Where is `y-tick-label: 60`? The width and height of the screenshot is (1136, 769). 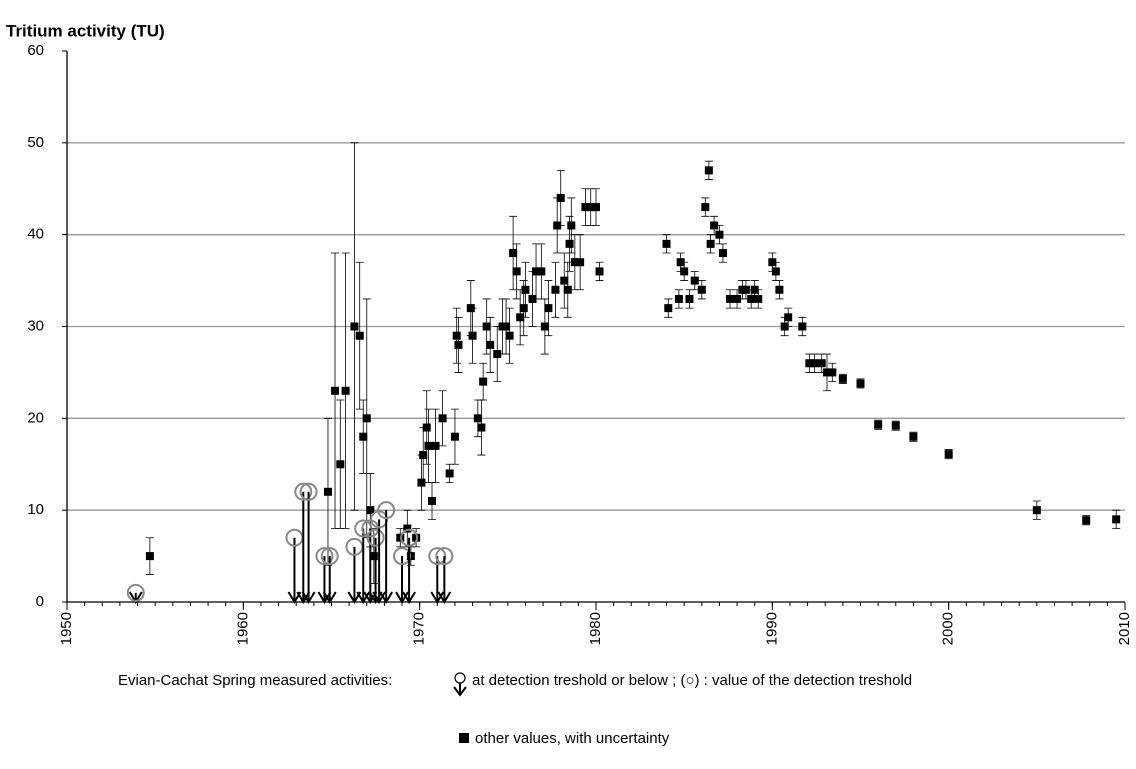 y-tick-label: 60 is located at coordinates (35, 50).